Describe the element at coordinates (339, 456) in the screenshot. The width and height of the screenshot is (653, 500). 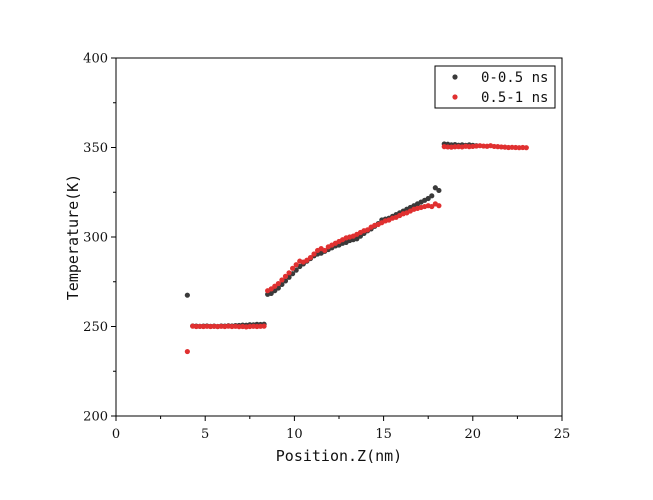
I see `x-axis-title: Position.Z(nm)` at that location.